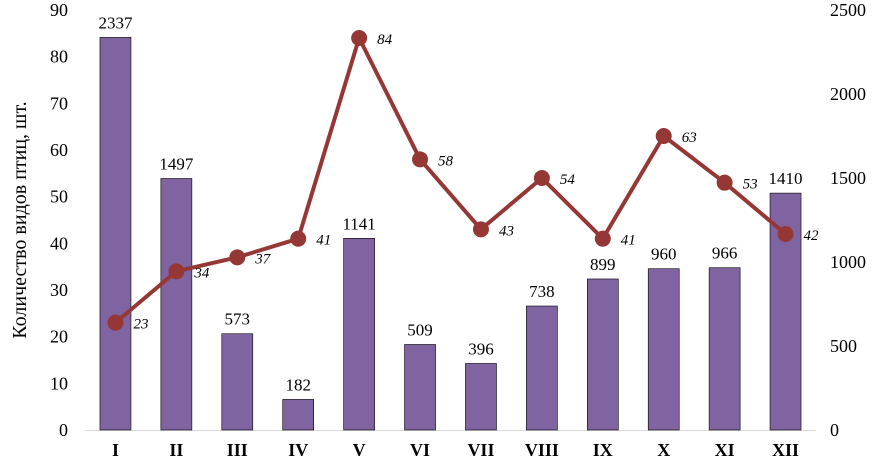 The height and width of the screenshot is (462, 874). Describe the element at coordinates (542, 368) in the screenshot. I see `bar-VIII` at that location.